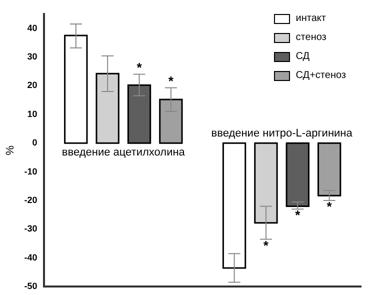 Image resolution: width=371 pixels, height=295 pixels. What do you see at coordinates (31, 257) in the screenshot?
I see `y-tick-label: -40` at bounding box center [31, 257].